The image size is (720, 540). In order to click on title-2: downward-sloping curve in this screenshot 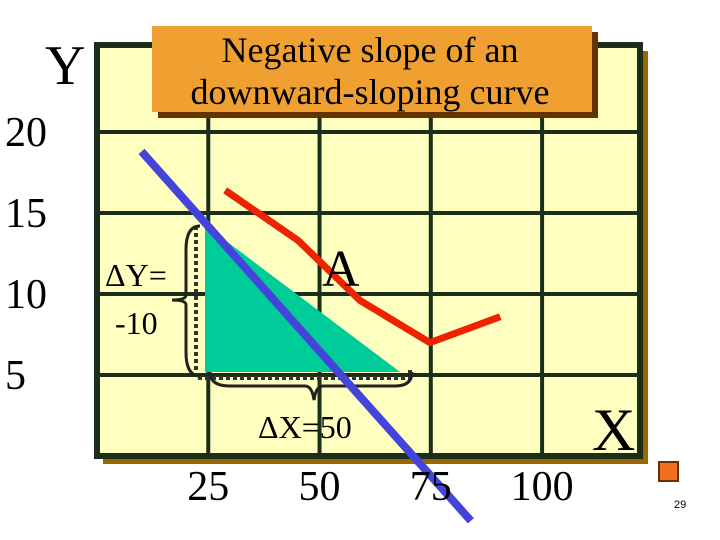, I will do `click(370, 92)`.